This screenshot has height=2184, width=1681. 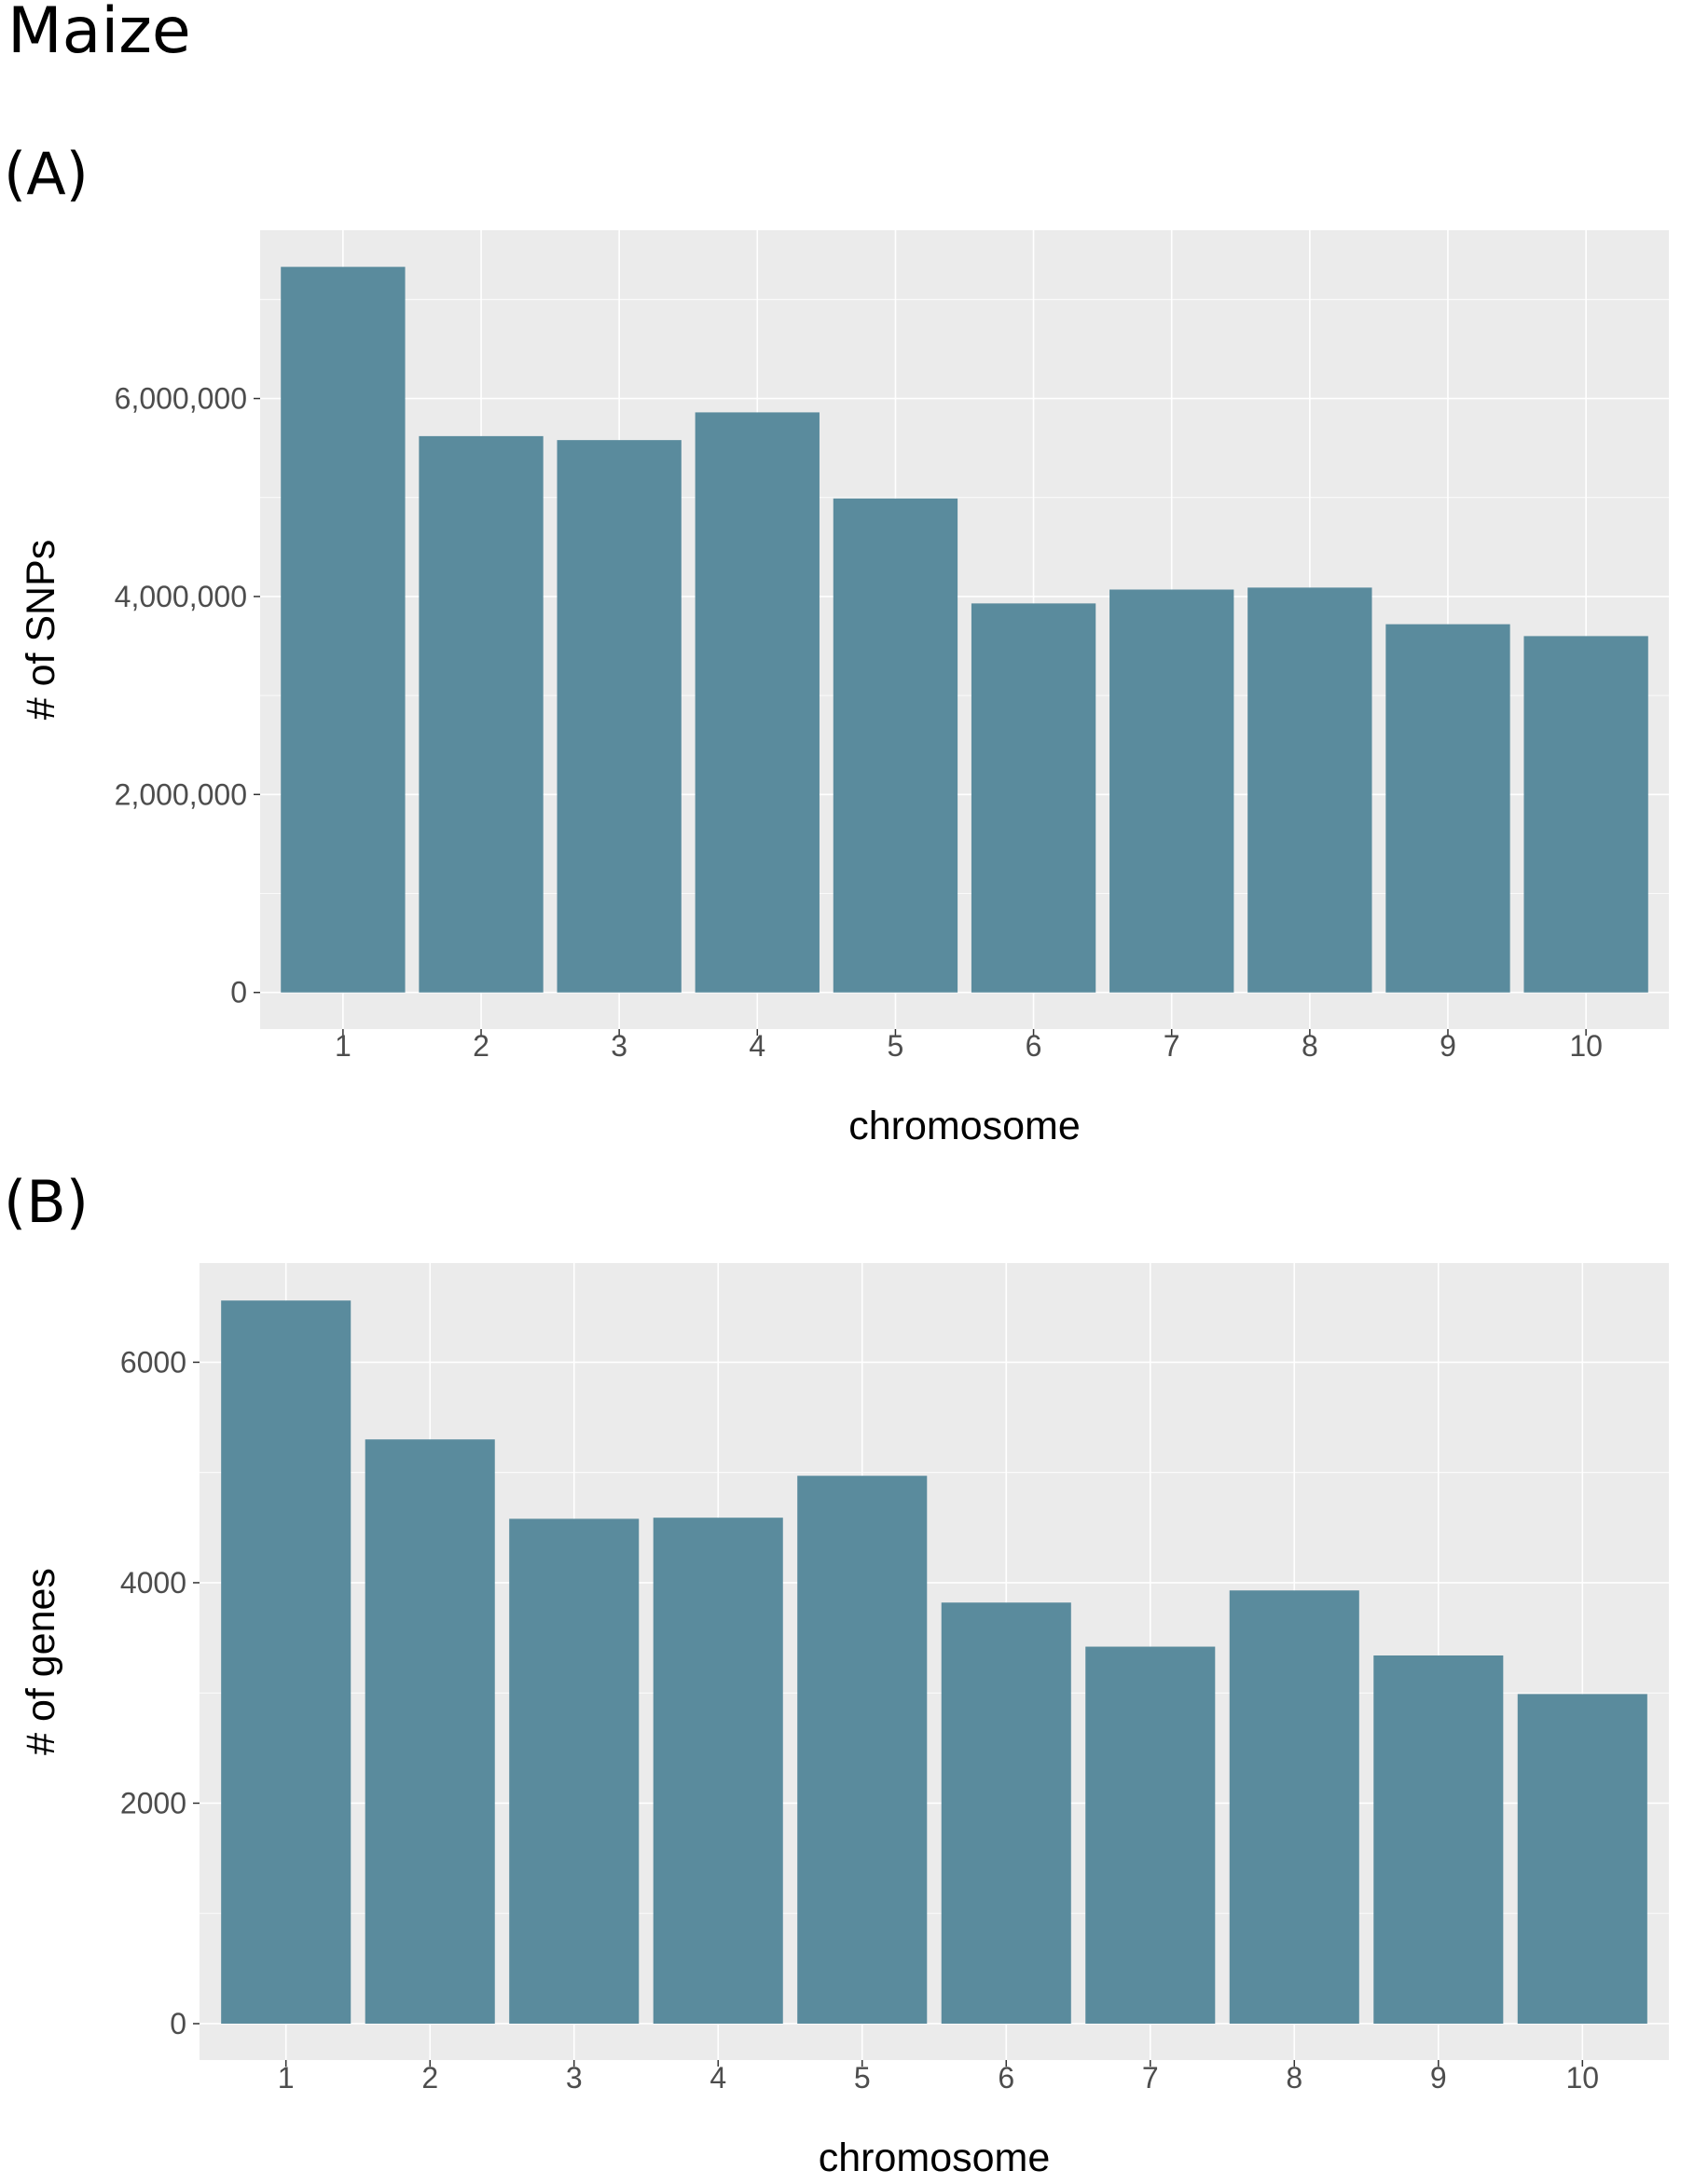 I want to click on figure-title: Maize, so click(x=99, y=34).